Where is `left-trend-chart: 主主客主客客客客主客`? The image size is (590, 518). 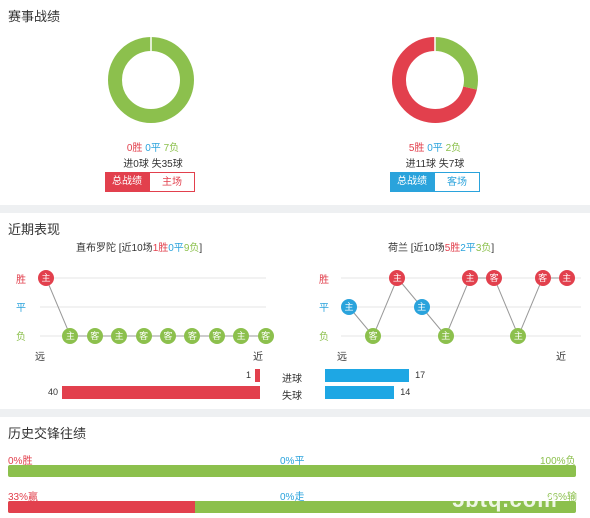
left-trend-chart: 主主客主客客客客主客 is located at coordinates (147, 288).